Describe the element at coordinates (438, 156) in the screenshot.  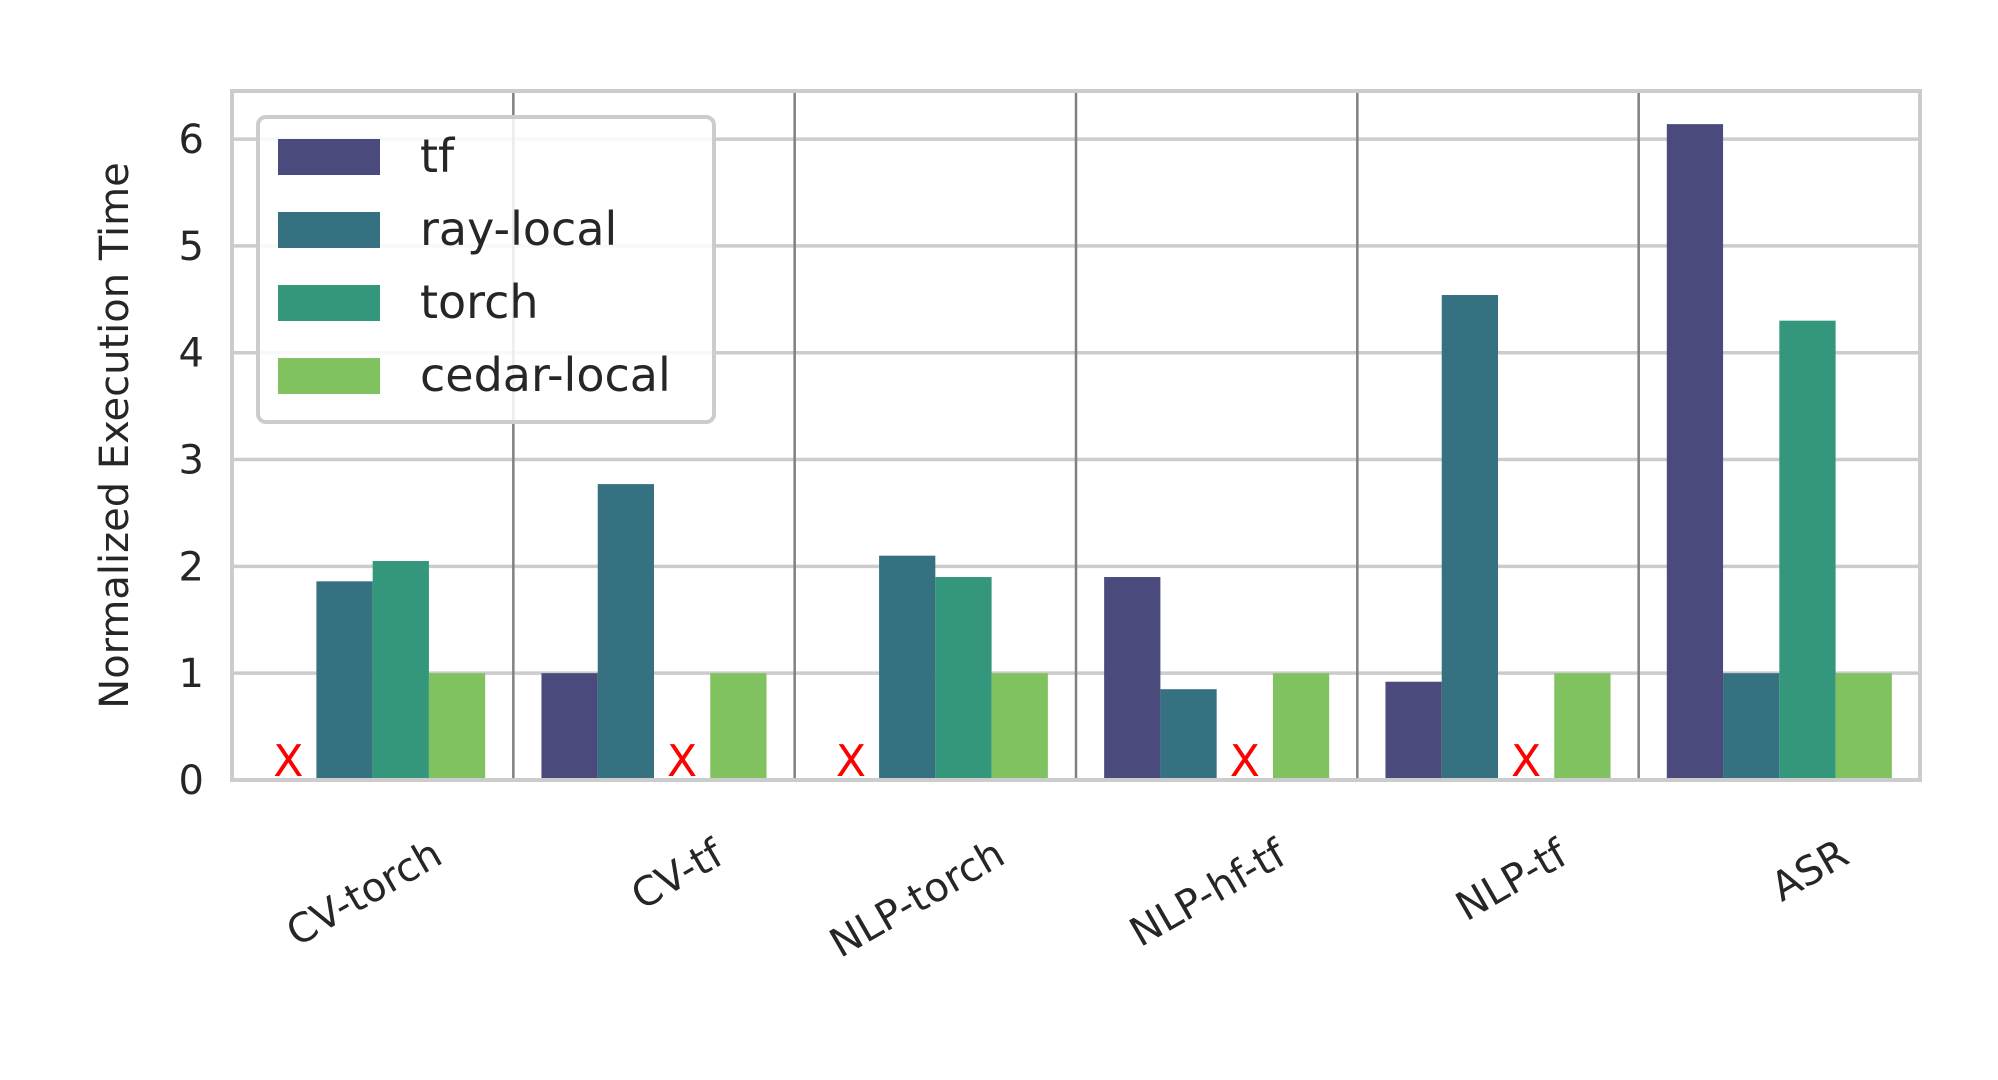
I see `legend-label-tf: tf` at that location.